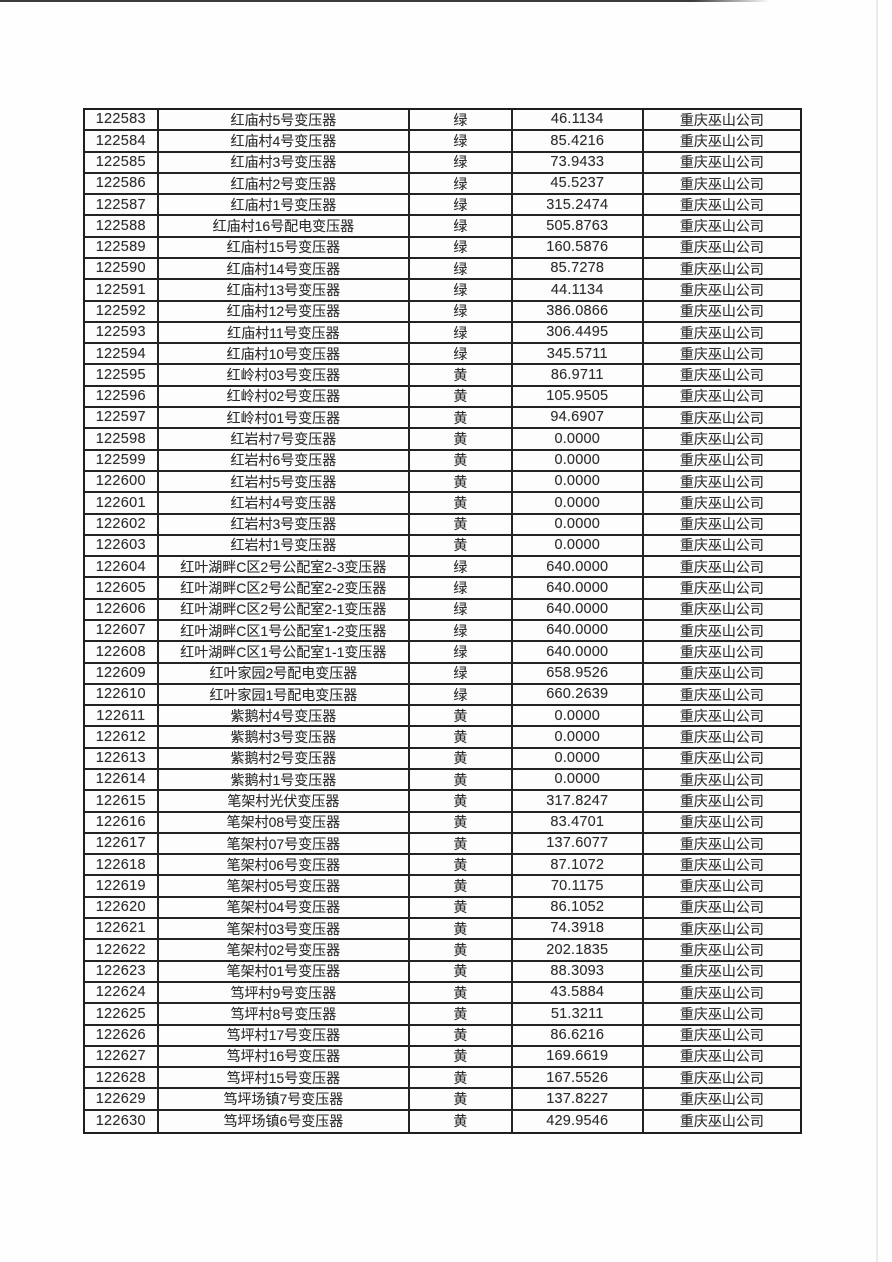 The height and width of the screenshot is (1262, 892). What do you see at coordinates (285, 1121) in the screenshot?
I see `table-cell-name: 笃坪场镇6号变压器` at bounding box center [285, 1121].